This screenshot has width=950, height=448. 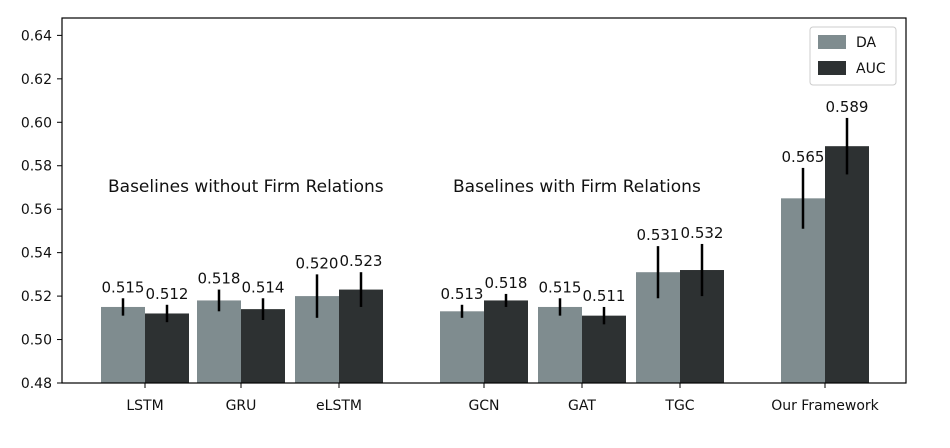 I want to click on y-axis: 0.48 0.50 0.52 0.54 0.56 0.58 0.60 0.62 0.64, so click(x=41, y=210).